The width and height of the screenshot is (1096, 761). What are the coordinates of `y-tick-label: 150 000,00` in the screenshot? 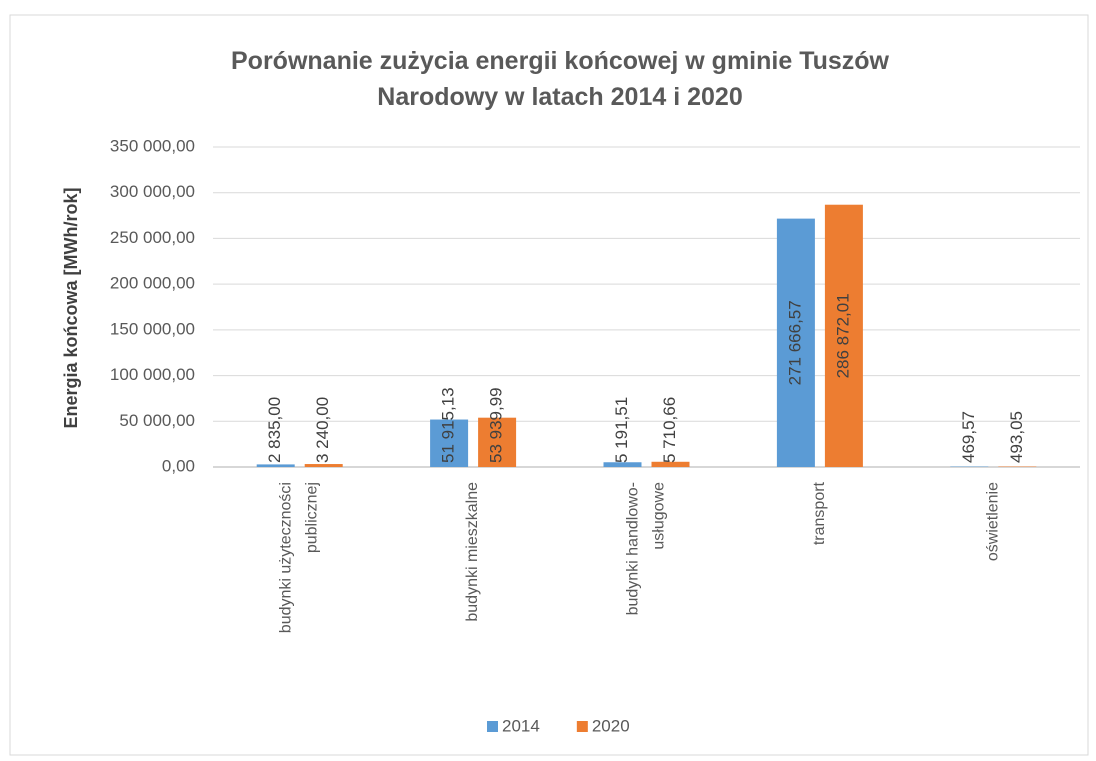 It's located at (152, 328).